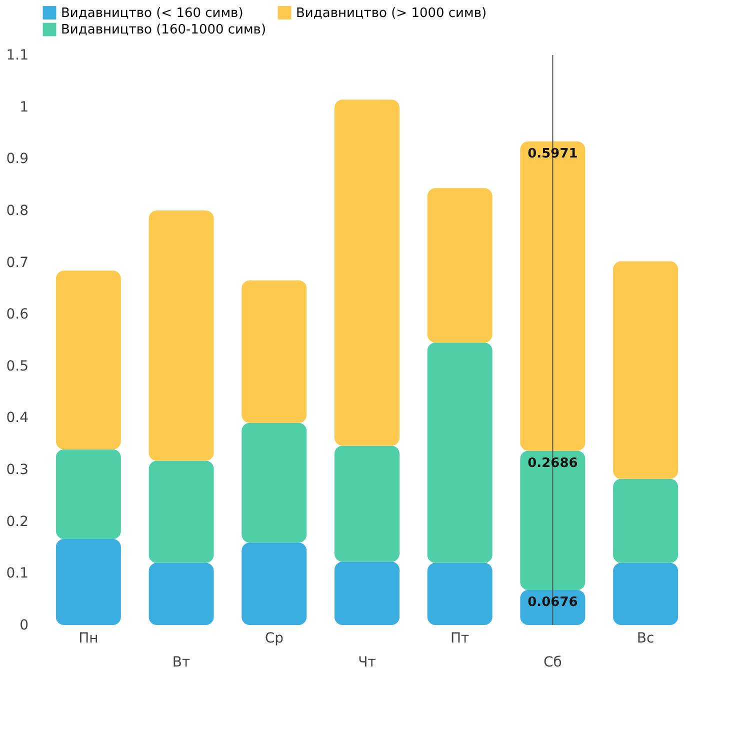 This screenshot has width=745, height=740. I want to click on legend-label: Видавництво (< 160 симв), so click(152, 13).